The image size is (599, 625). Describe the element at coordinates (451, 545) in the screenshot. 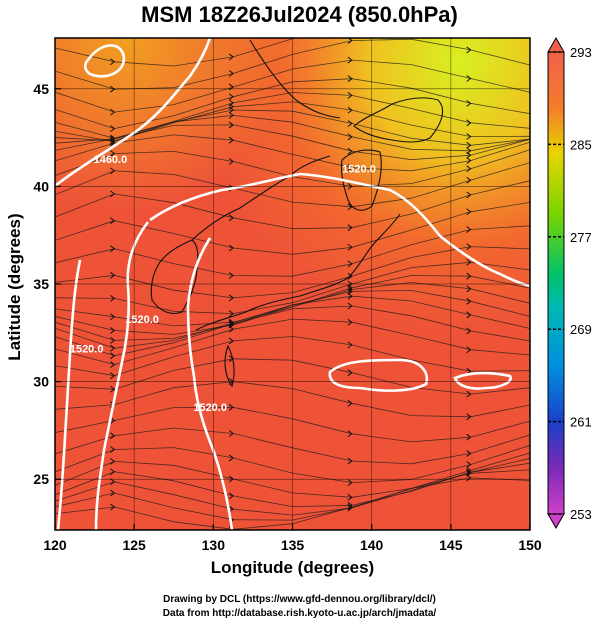

I see `x-tick-label: 145` at that location.